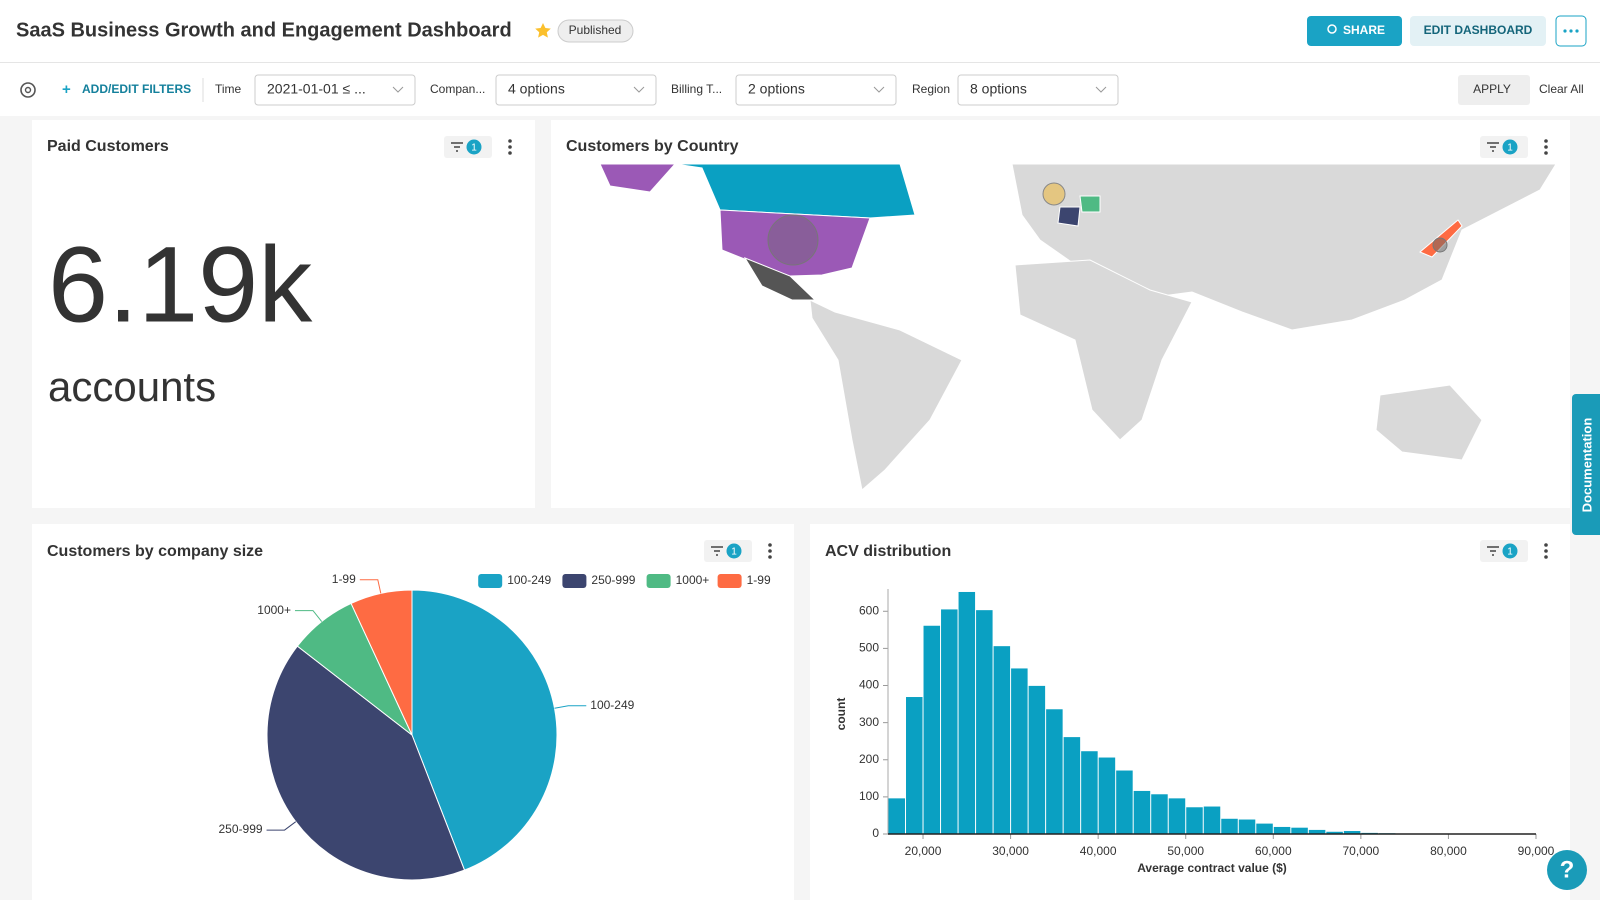  What do you see at coordinates (108, 146) in the screenshot?
I see `card-title: Paid Customers` at bounding box center [108, 146].